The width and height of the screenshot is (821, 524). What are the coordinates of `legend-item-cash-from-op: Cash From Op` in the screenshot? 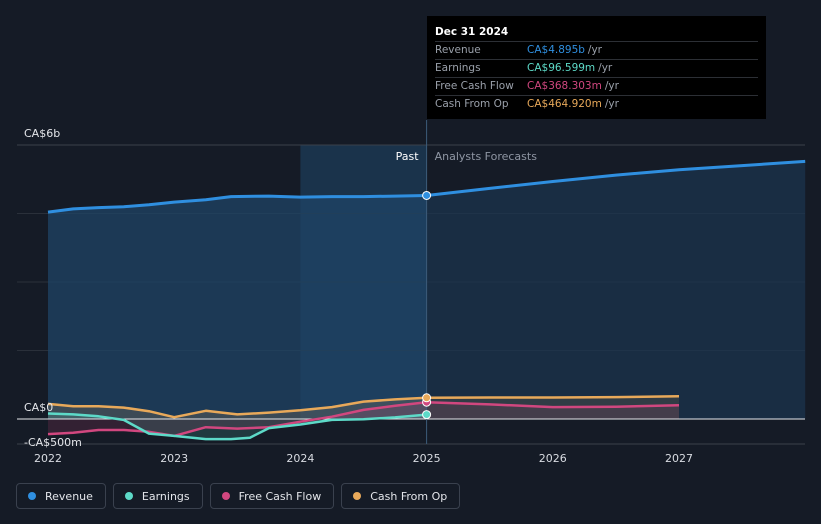 It's located at (401, 496).